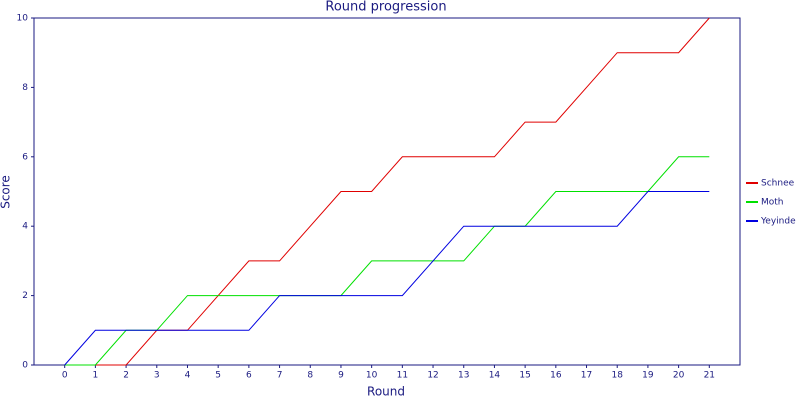  I want to click on x-tick-label: 0, so click(65, 376).